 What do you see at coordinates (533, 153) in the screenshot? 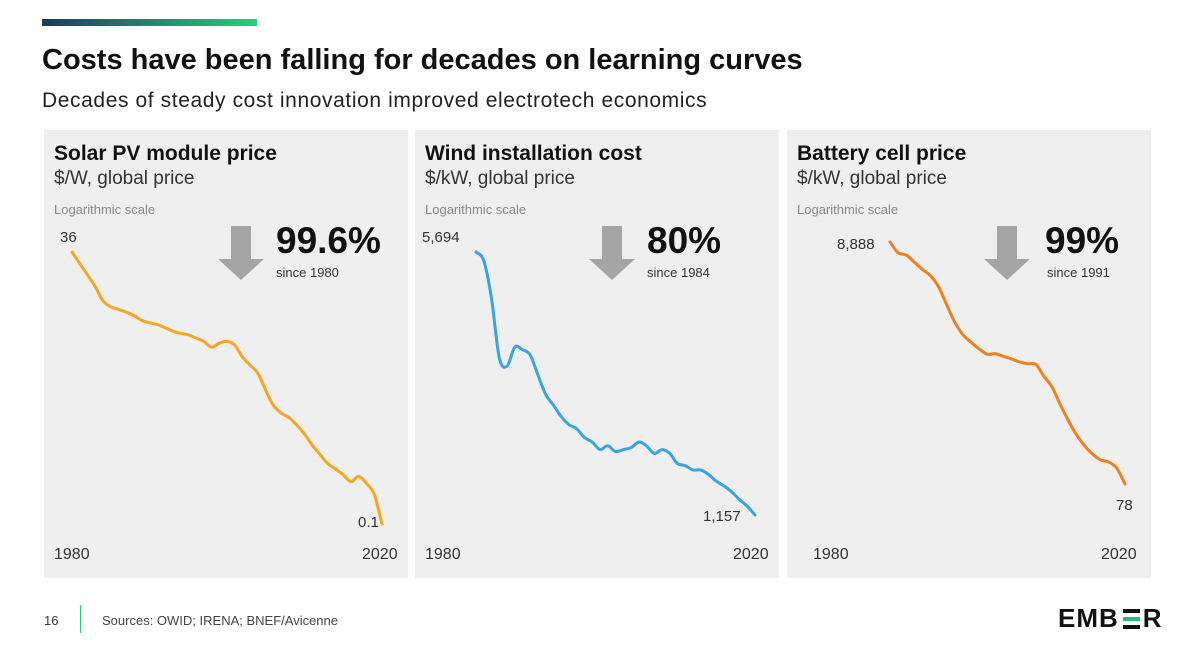
I see `chart-title: Wind installation cost` at bounding box center [533, 153].